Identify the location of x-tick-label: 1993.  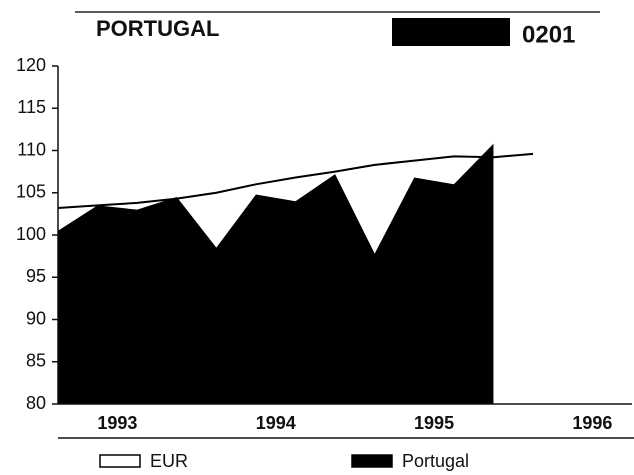
(117, 423).